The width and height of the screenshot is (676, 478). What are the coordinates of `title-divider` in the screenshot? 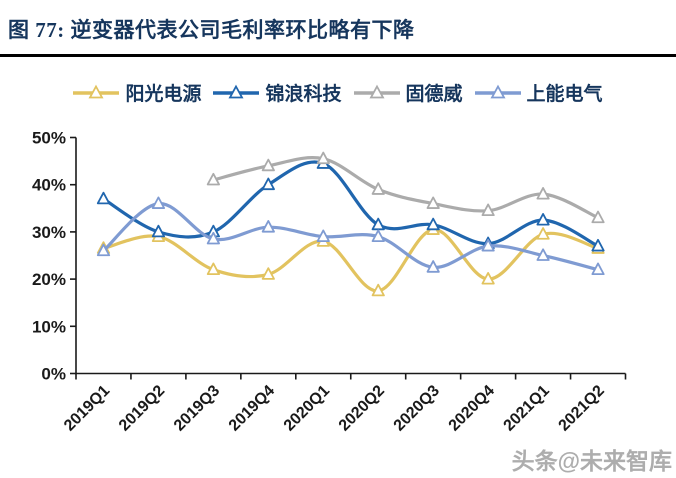 It's located at (338, 55).